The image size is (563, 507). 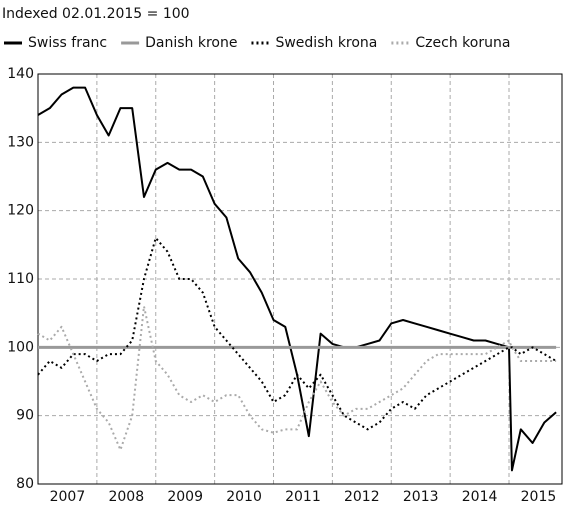 What do you see at coordinates (244, 497) in the screenshot?
I see `x-tick-label: 2010` at bounding box center [244, 497].